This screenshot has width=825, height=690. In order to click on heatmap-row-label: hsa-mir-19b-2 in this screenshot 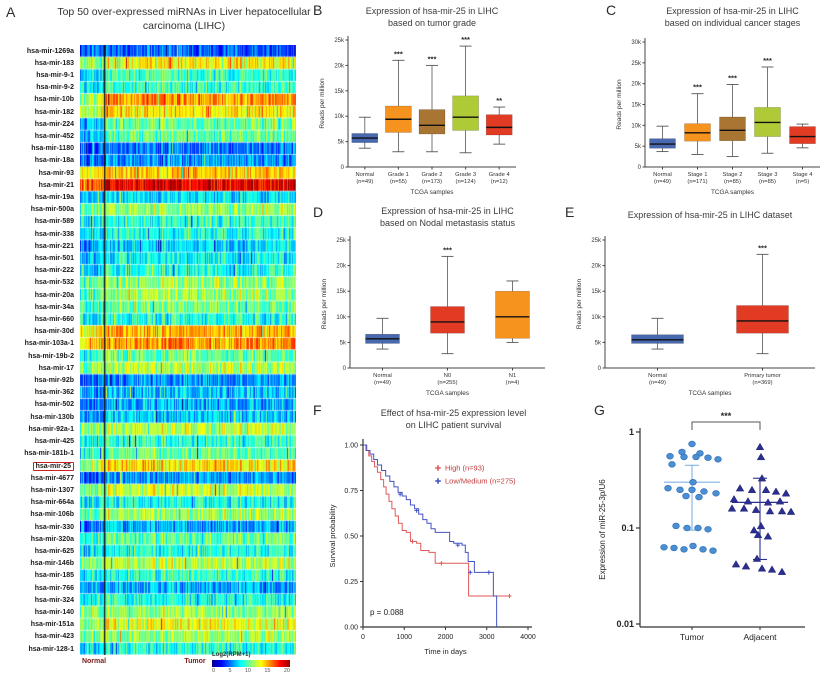, I will do `click(51, 356)`.